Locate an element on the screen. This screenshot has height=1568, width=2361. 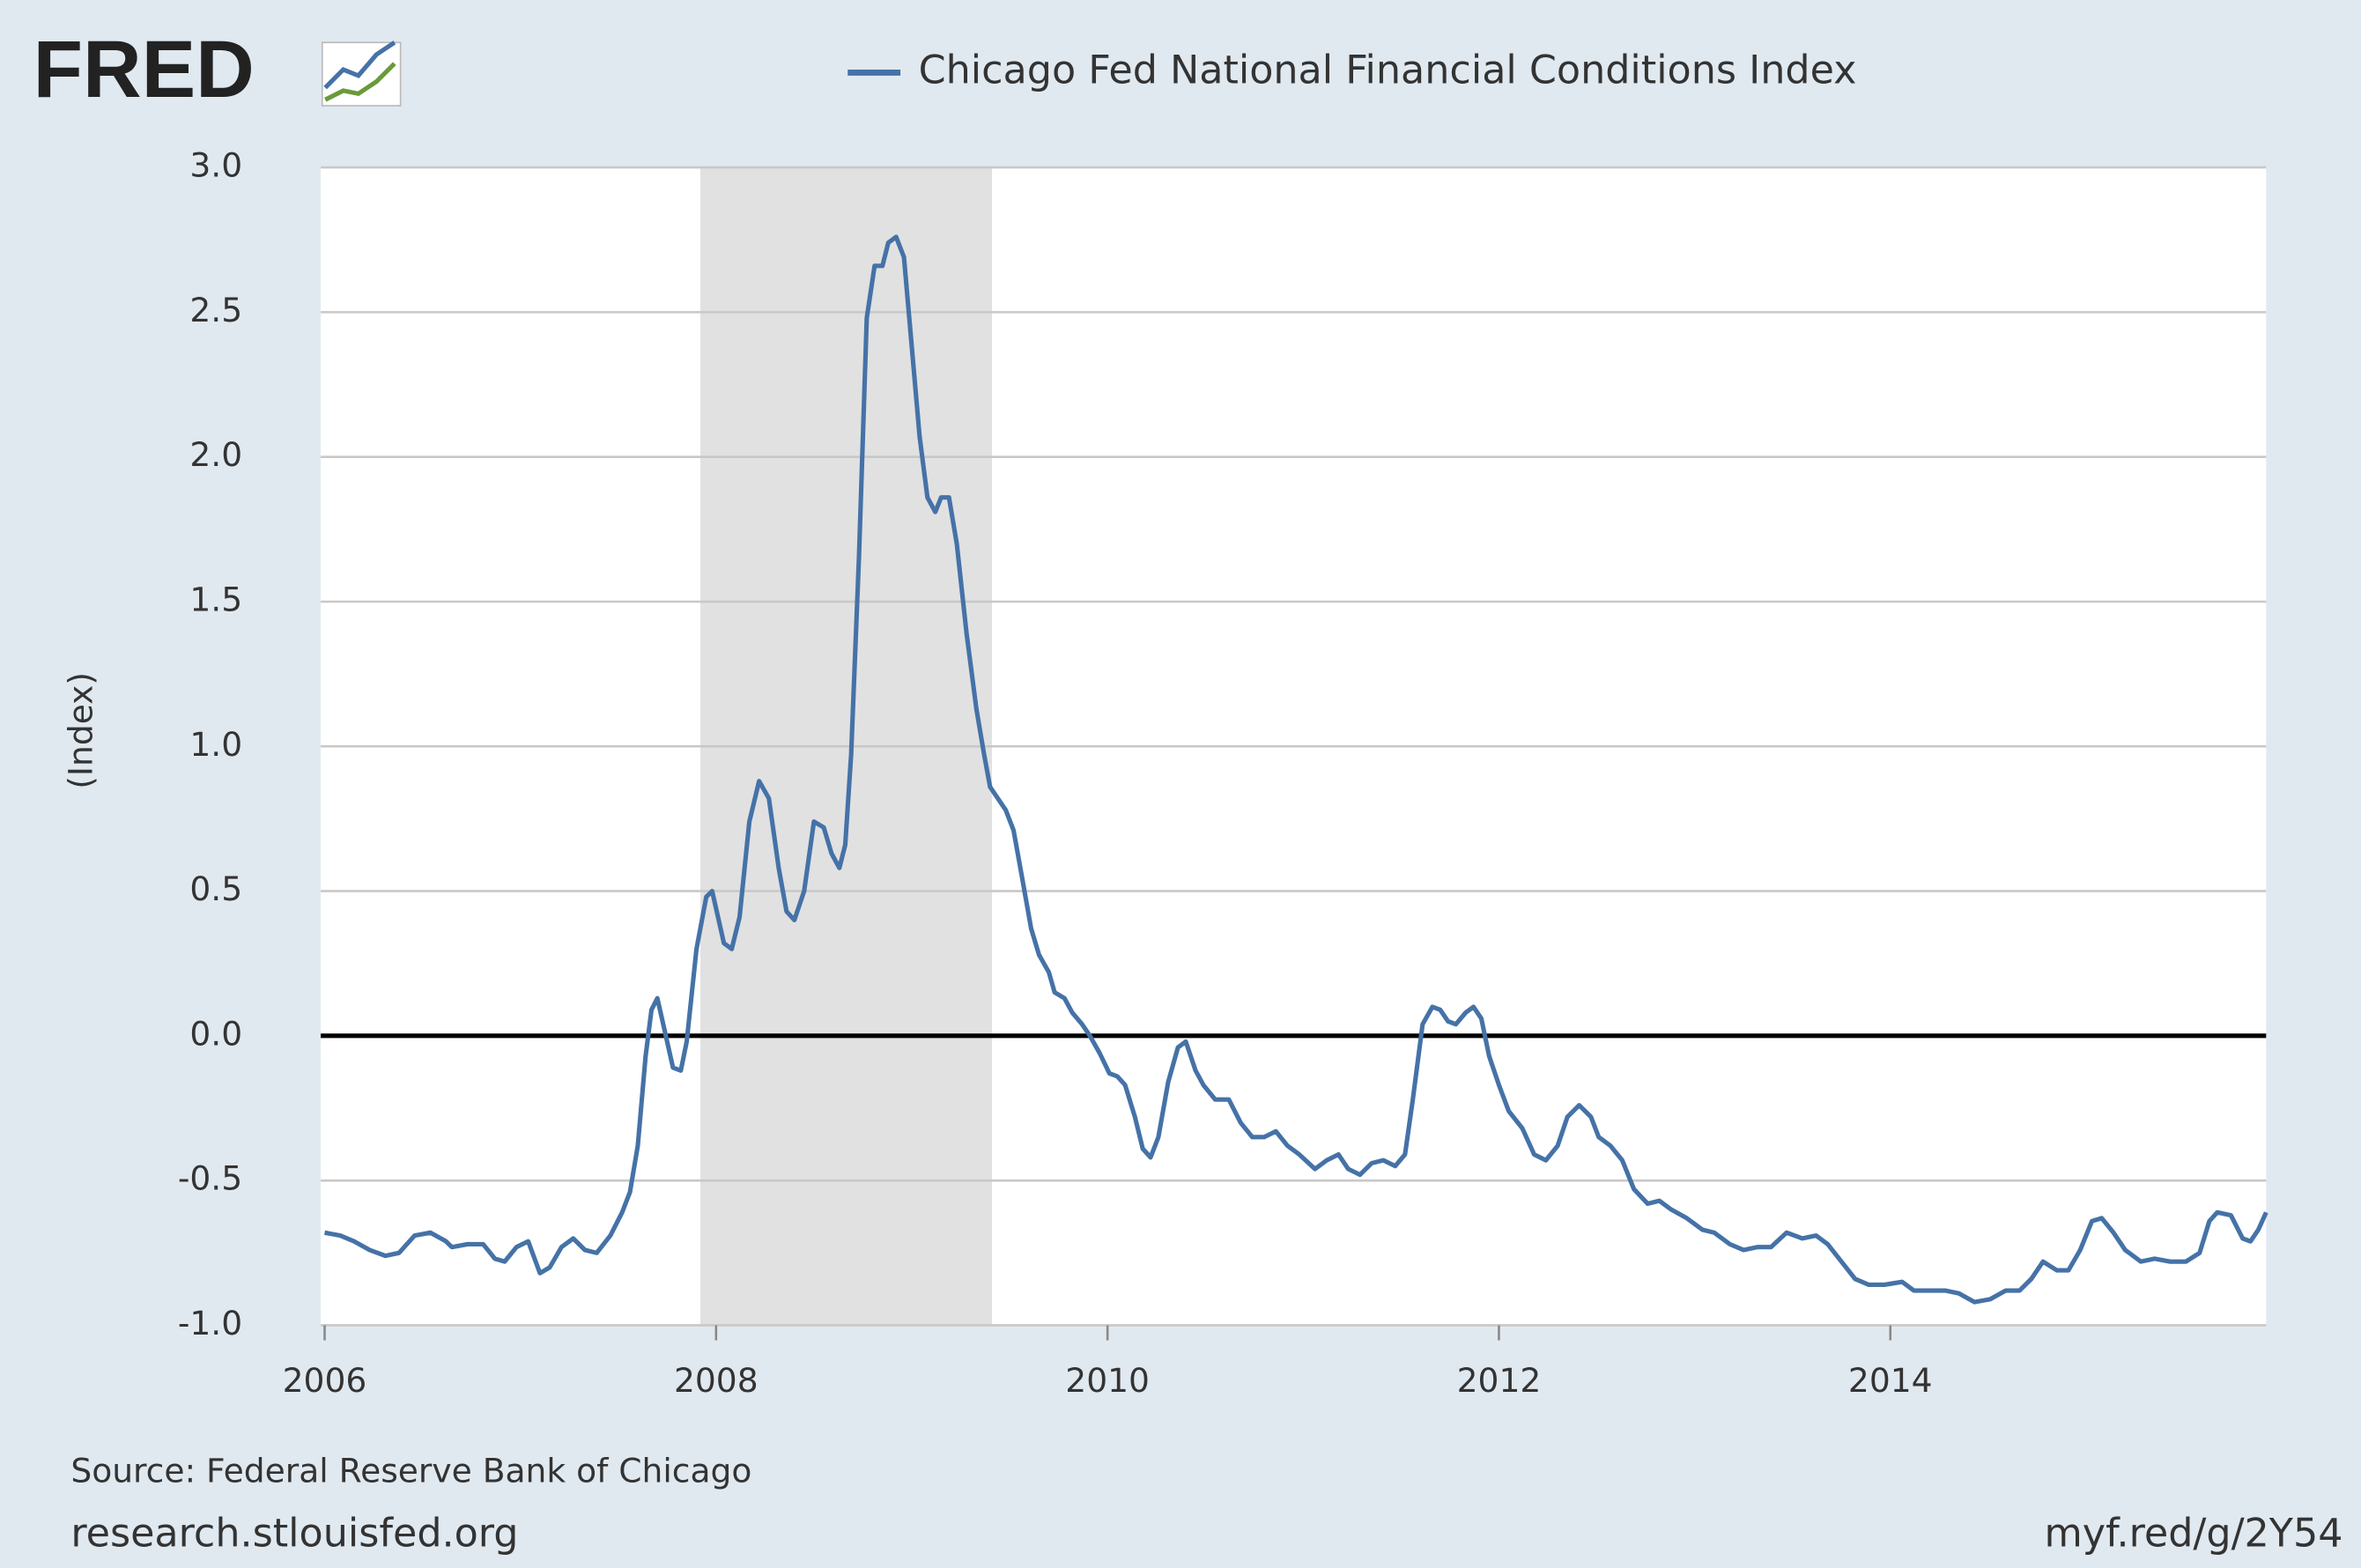
x-tick-label: 2014 is located at coordinates (1890, 1380).